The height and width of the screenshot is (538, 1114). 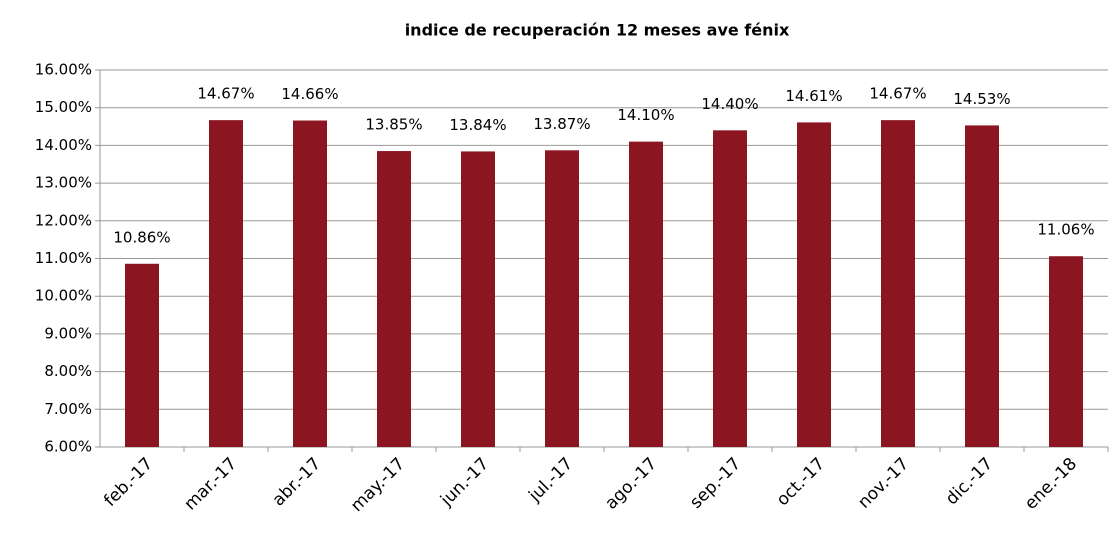 What do you see at coordinates (63, 296) in the screenshot?
I see `y-tick-label: 10.00%` at bounding box center [63, 296].